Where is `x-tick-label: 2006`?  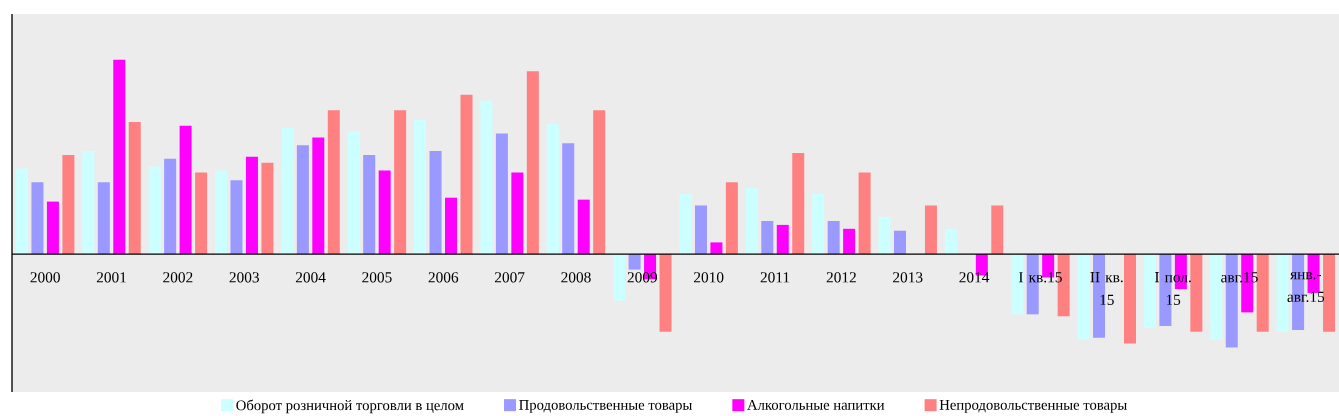 x-tick-label: 2006 is located at coordinates (443, 277).